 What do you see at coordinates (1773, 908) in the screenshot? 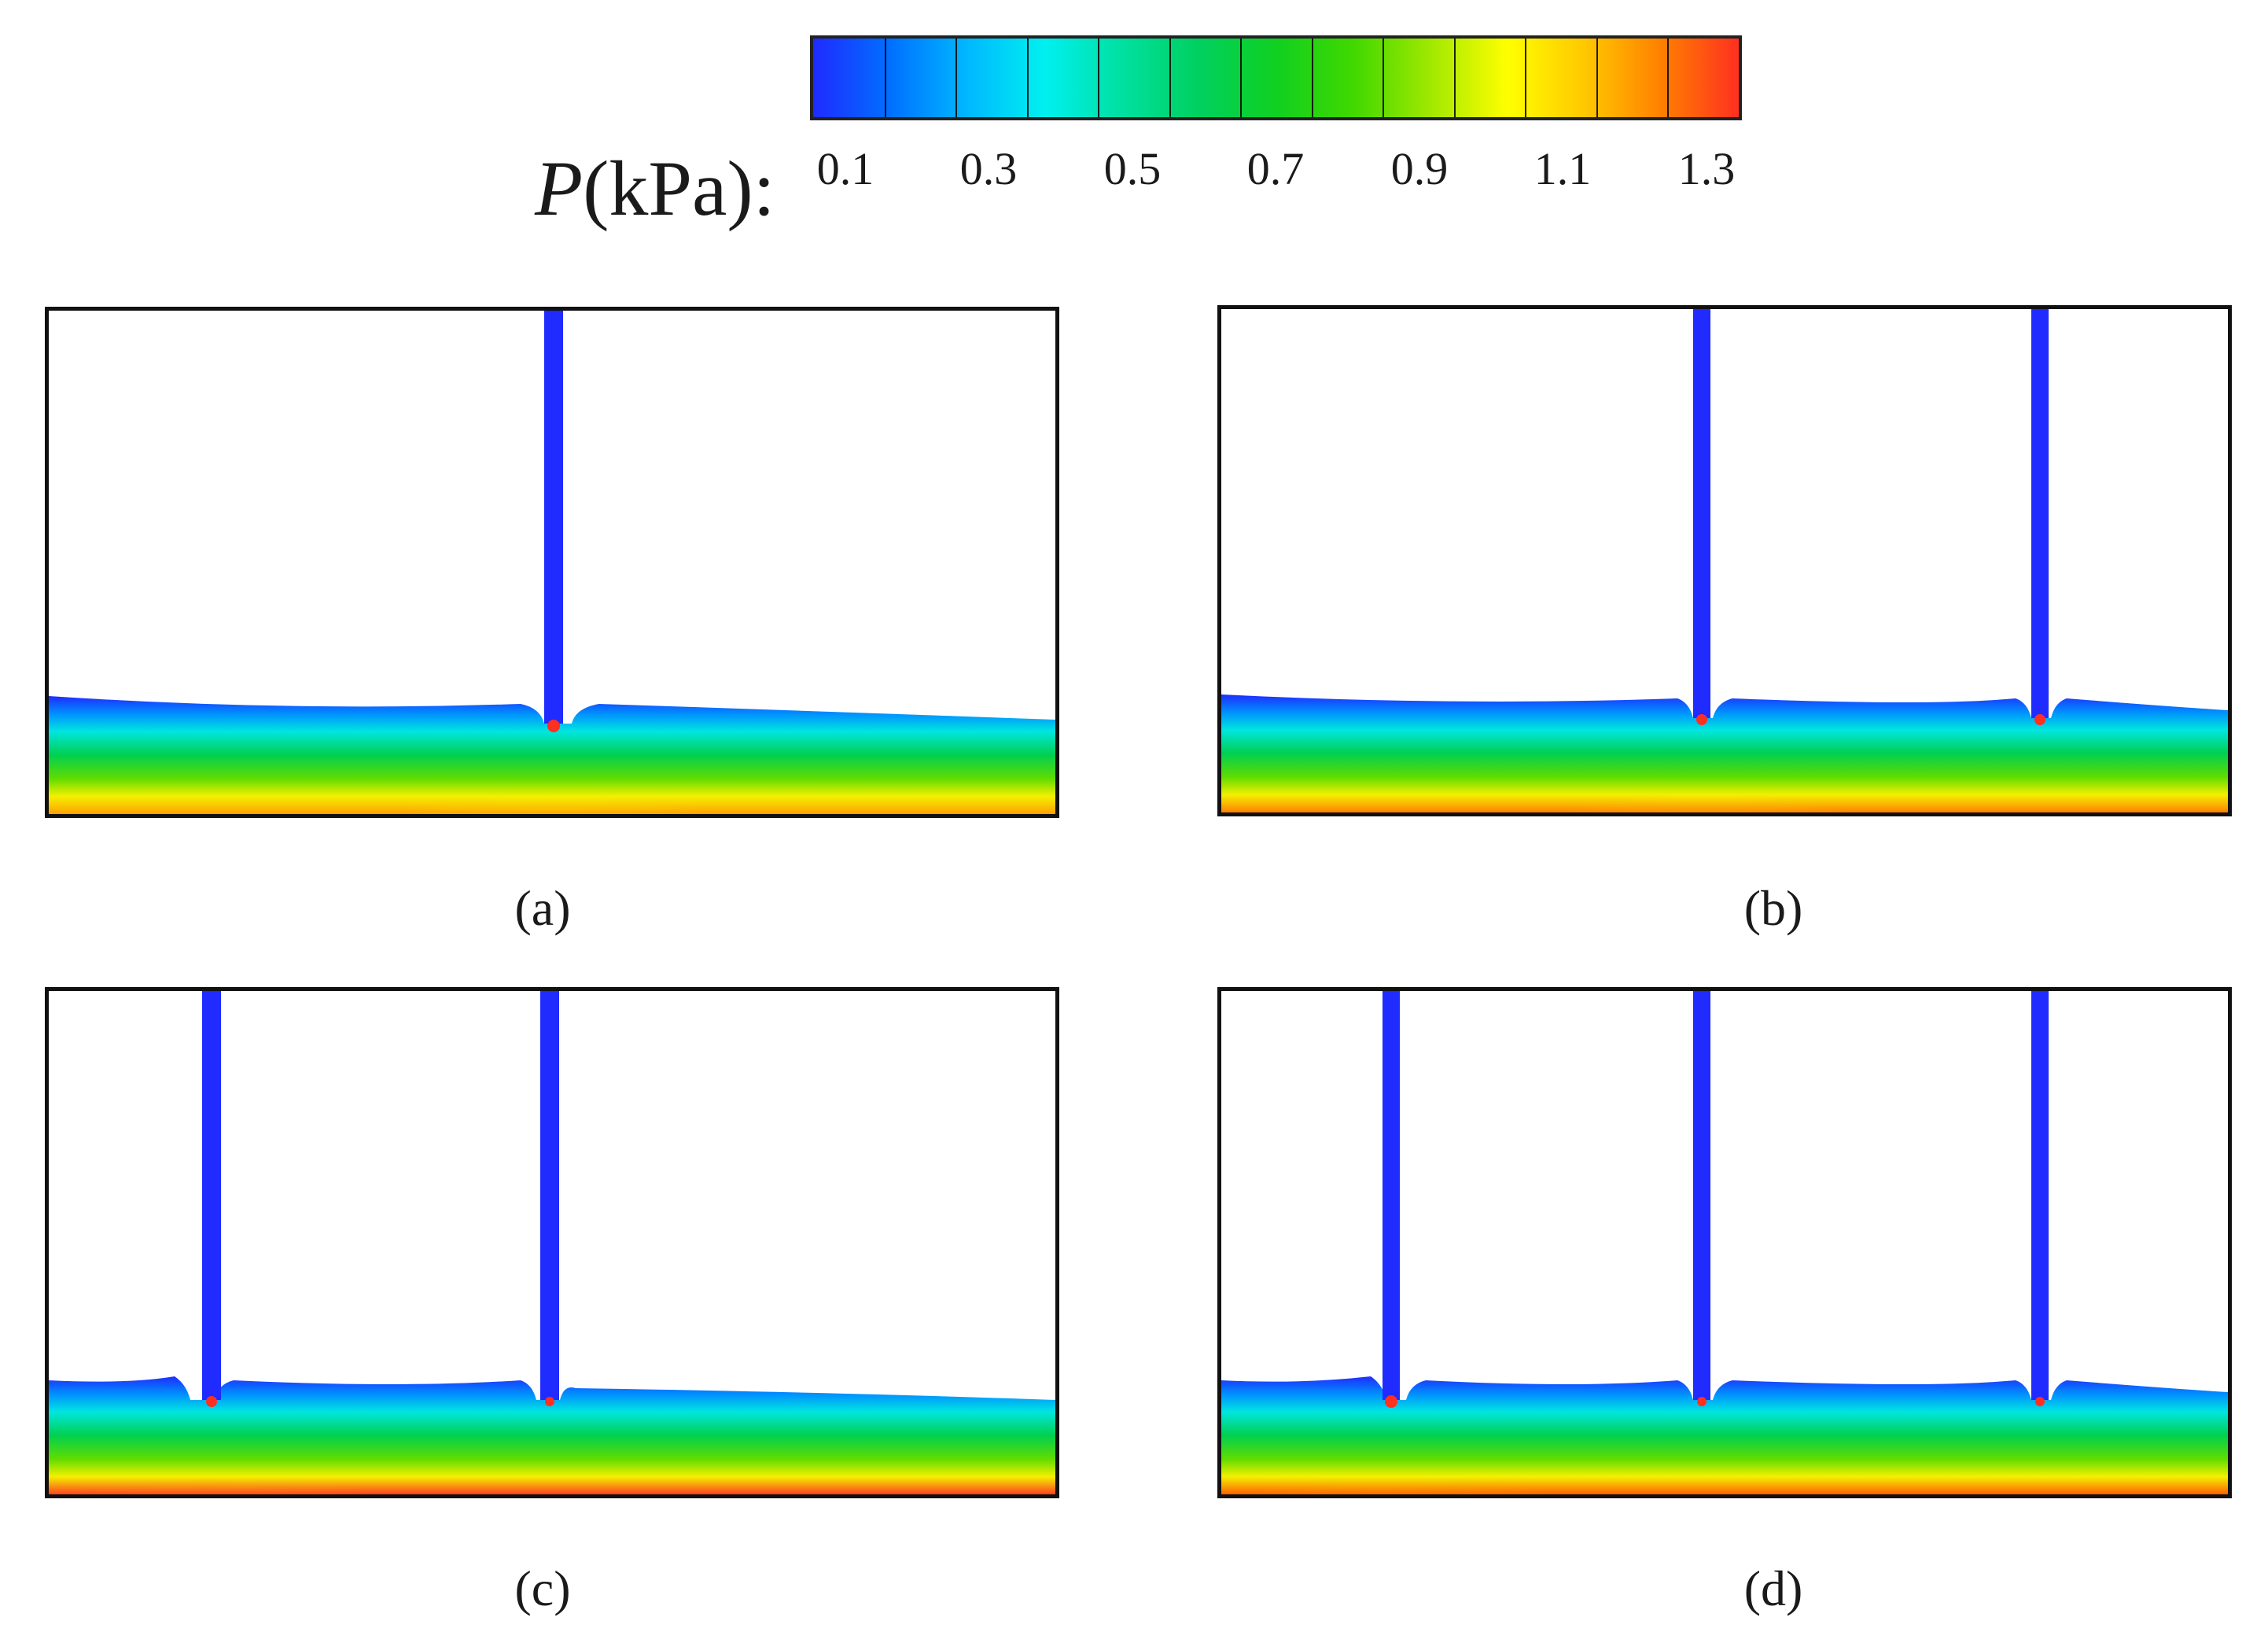
I see `panel-b-caption: (b)` at bounding box center [1773, 908].